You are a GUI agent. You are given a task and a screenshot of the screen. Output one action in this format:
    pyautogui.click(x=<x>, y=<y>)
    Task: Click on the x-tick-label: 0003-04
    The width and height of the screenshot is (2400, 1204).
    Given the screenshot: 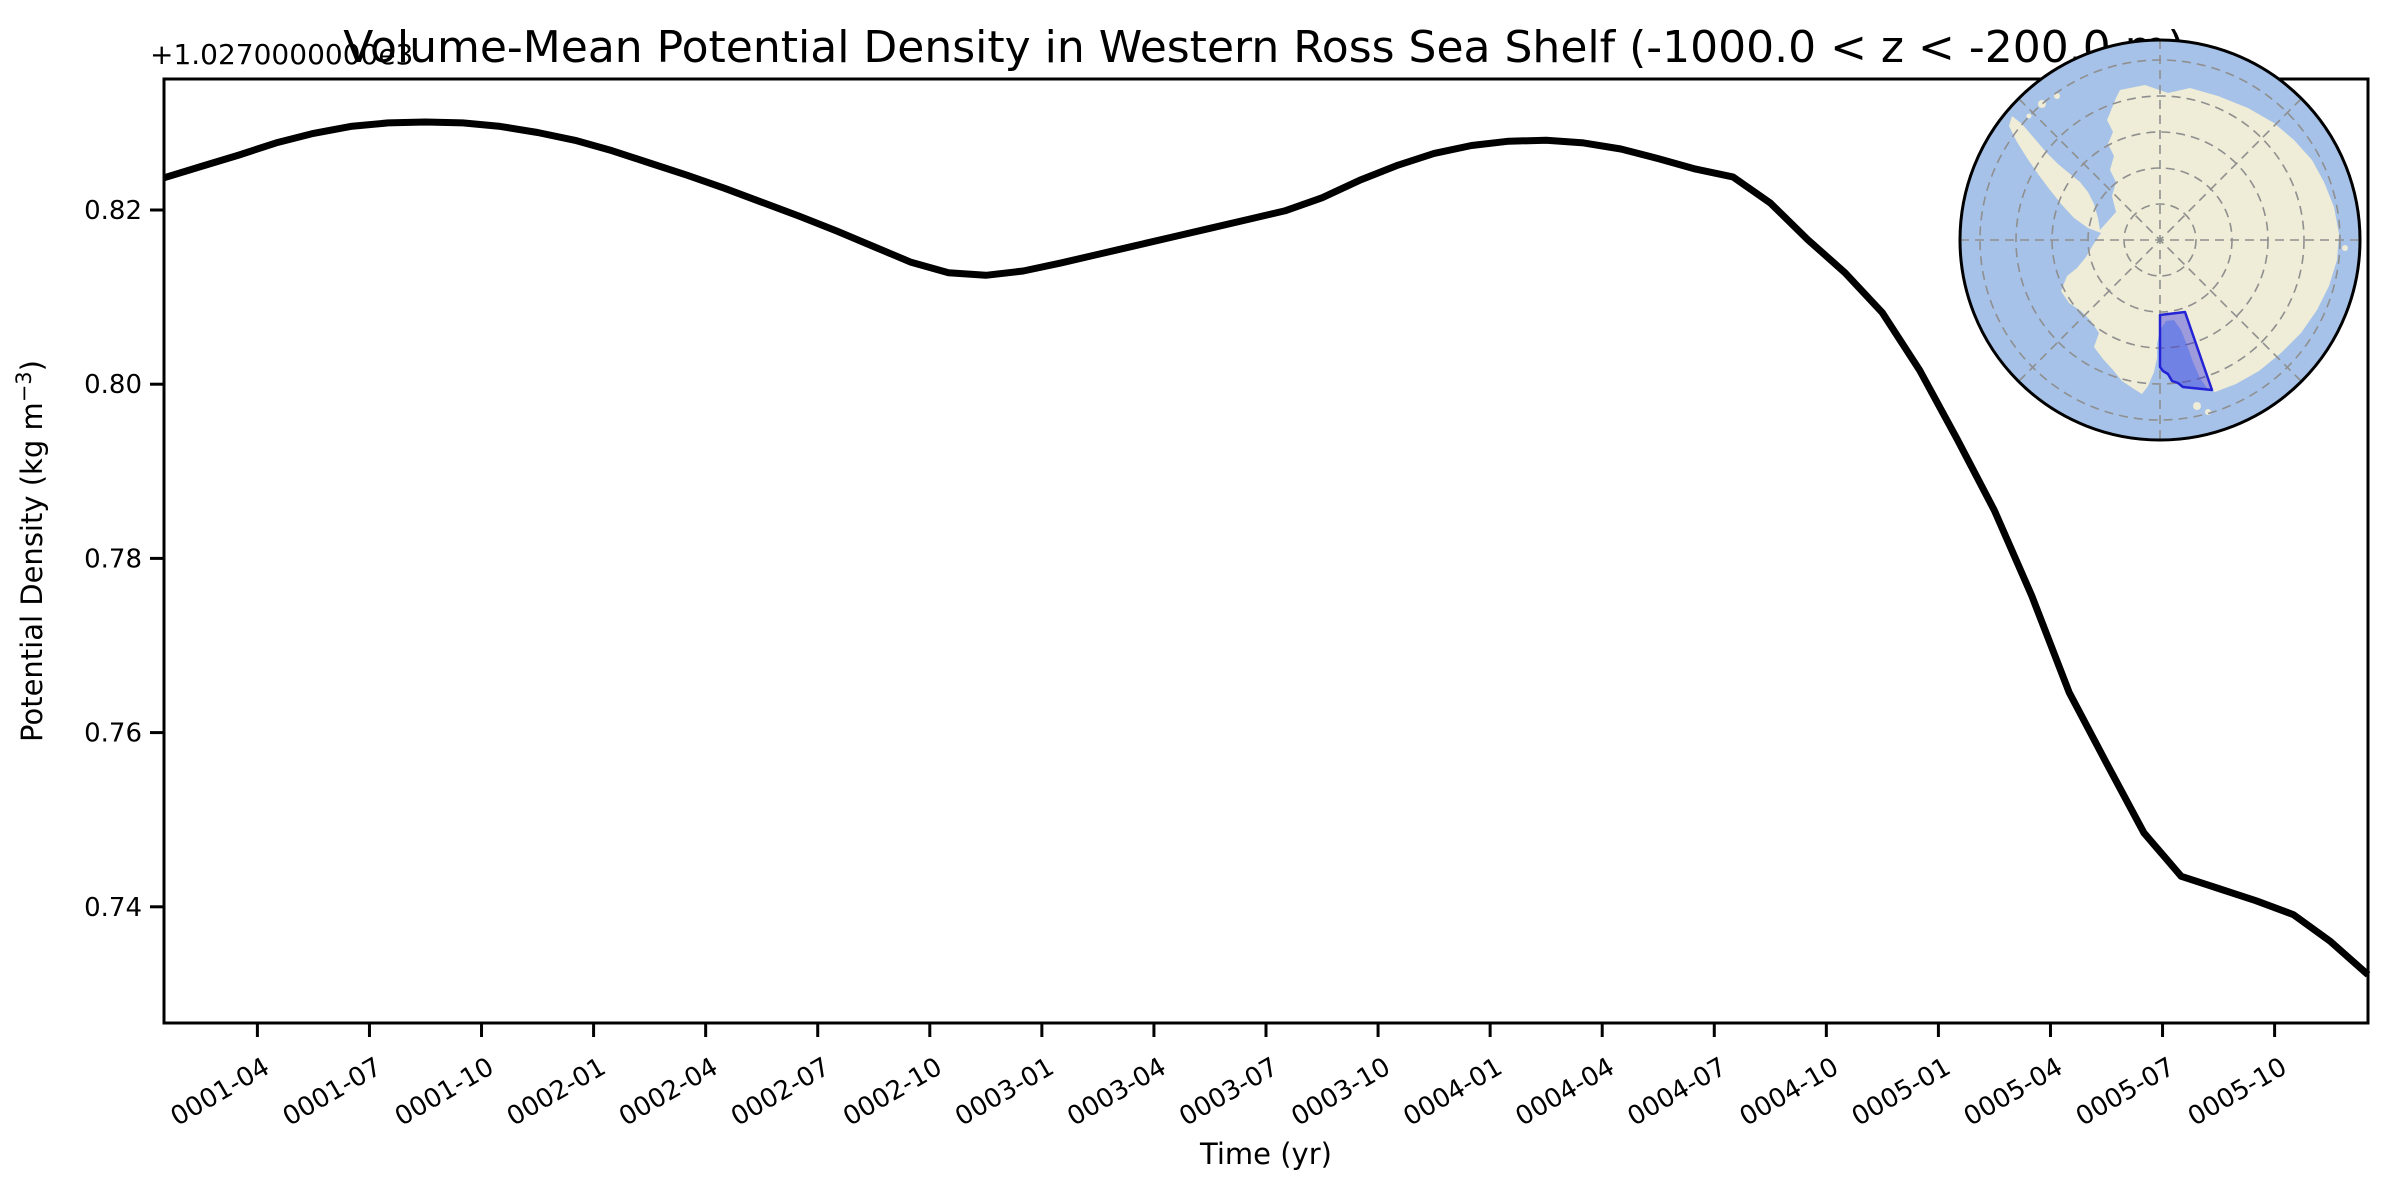 What is the action you would take?
    pyautogui.click(x=1116, y=1092)
    